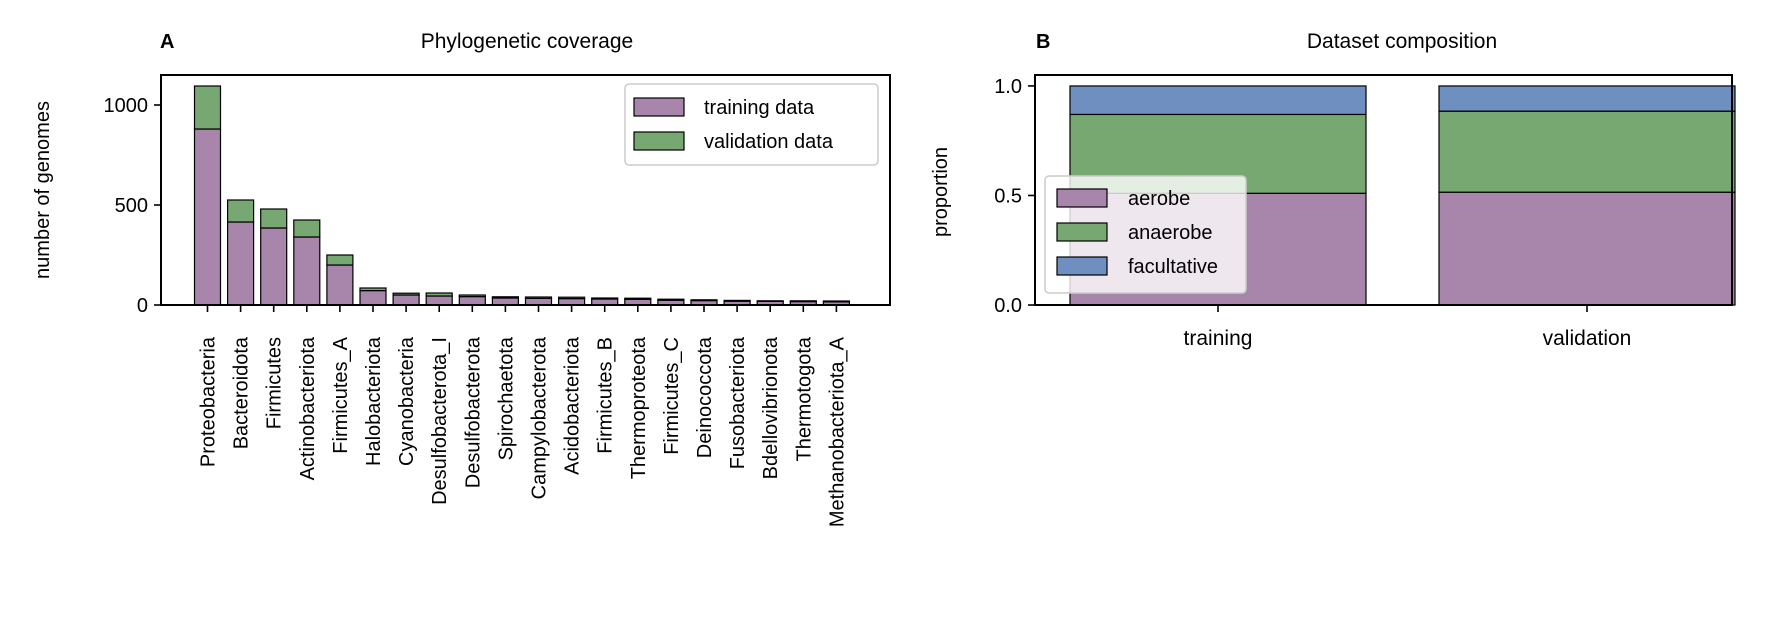 This screenshot has width=1788, height=622. Describe the element at coordinates (1170, 233) in the screenshot. I see `legend-label-anaerobe: anaerobe` at that location.